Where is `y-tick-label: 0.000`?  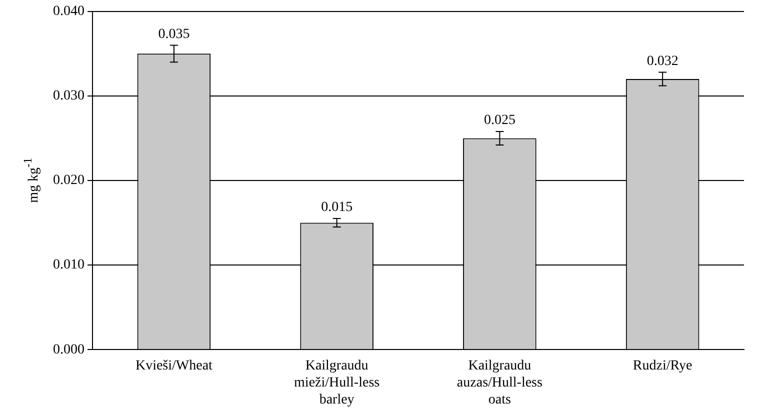
y-tick-label: 0.000 is located at coordinates (68, 350).